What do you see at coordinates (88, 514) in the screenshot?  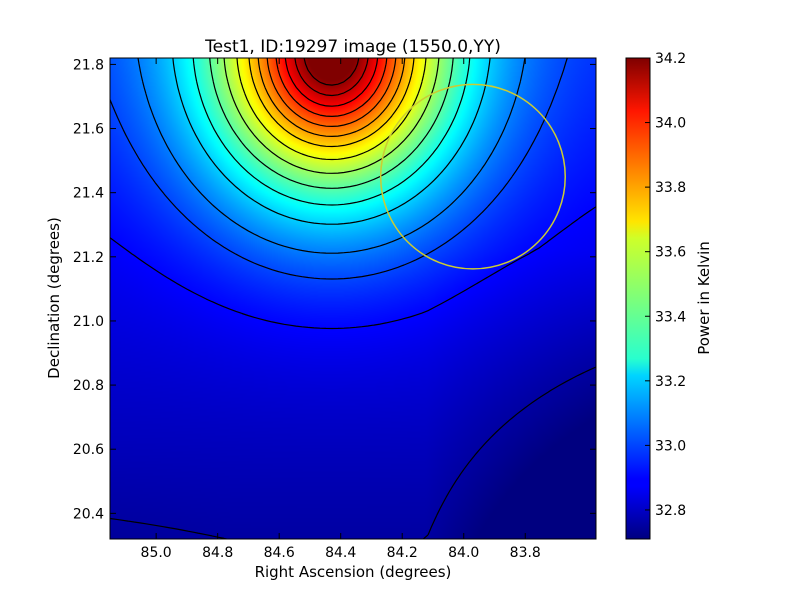 I see `y-tick-label: 20.4` at bounding box center [88, 514].